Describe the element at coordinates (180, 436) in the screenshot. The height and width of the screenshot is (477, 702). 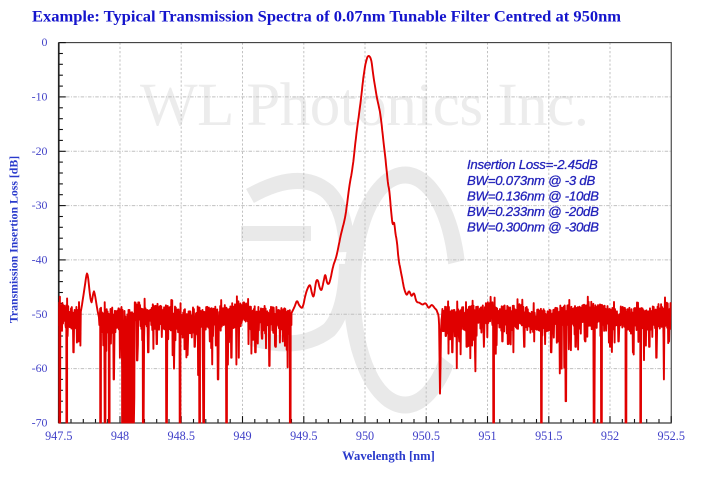
I see `svg-text: 948.5` at that location.